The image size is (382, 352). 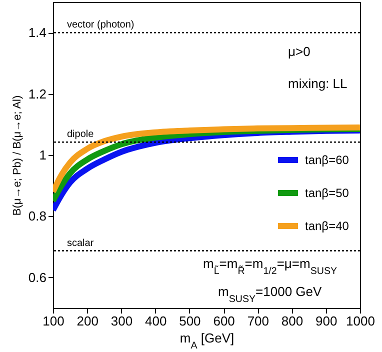 I want to click on x-tick-label: 200, so click(x=87, y=321).